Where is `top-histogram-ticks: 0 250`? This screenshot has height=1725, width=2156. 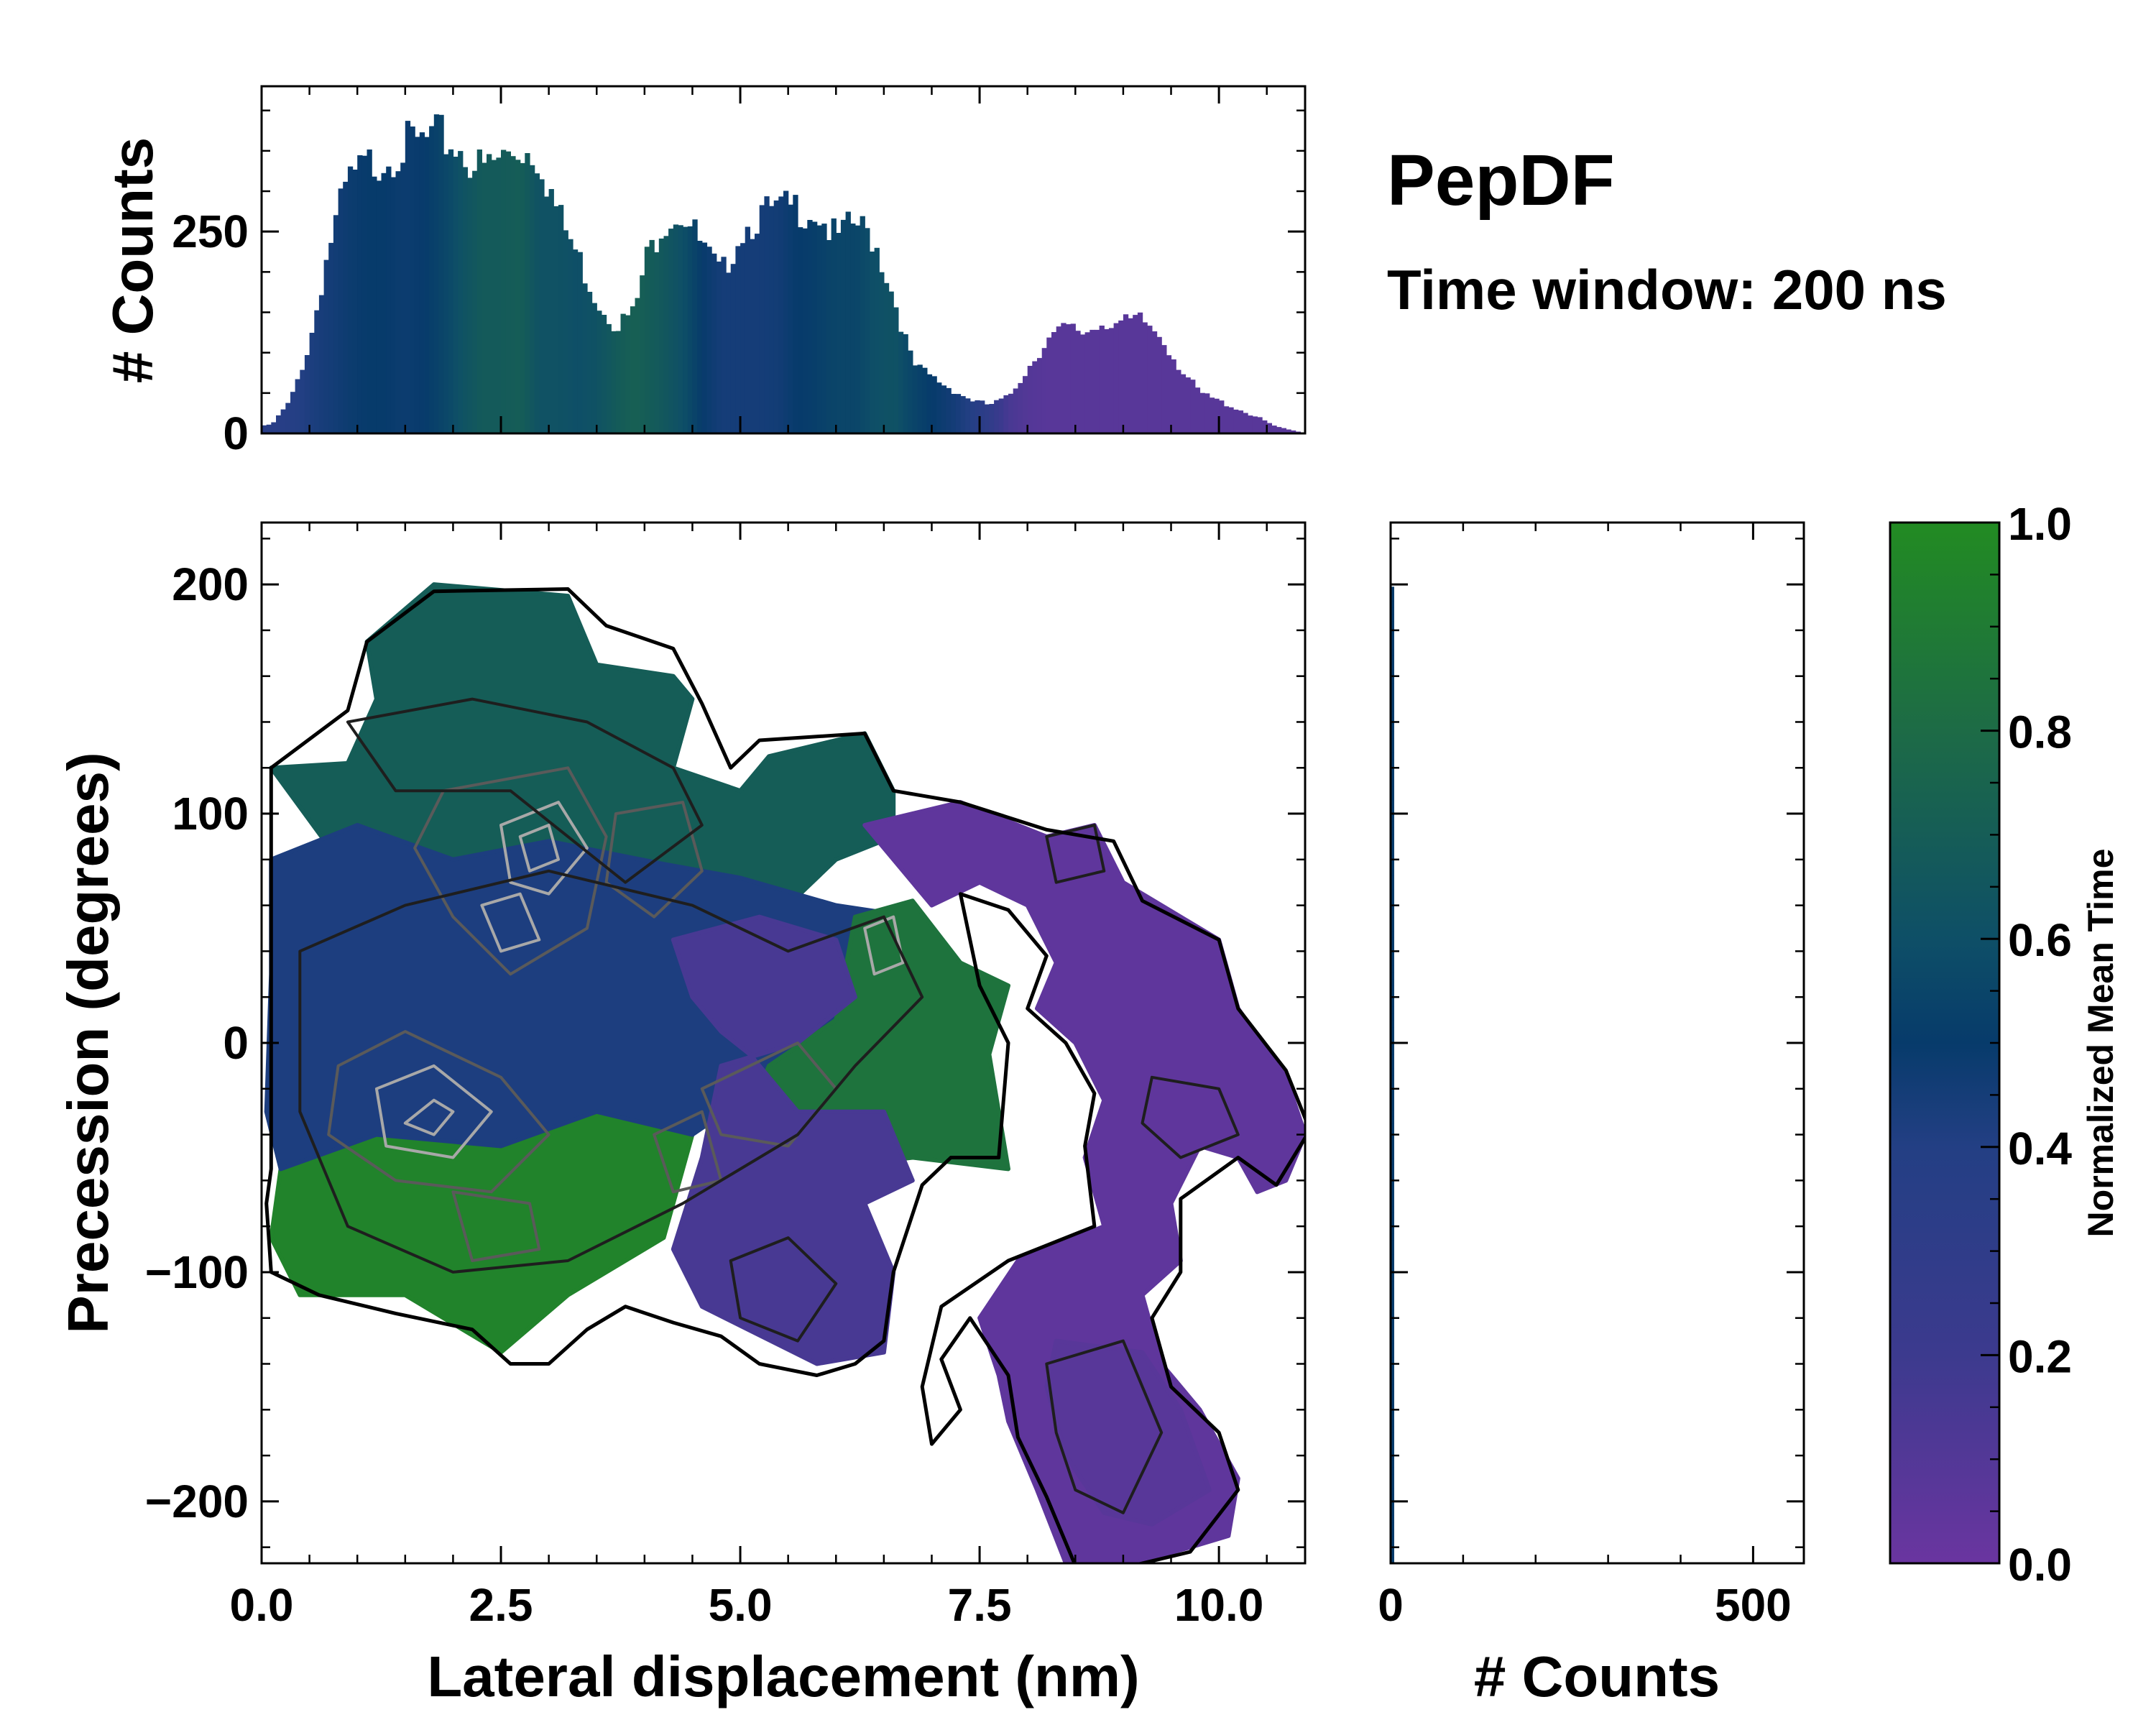
top-histogram-ticks: 0 250 is located at coordinates (738, 272).